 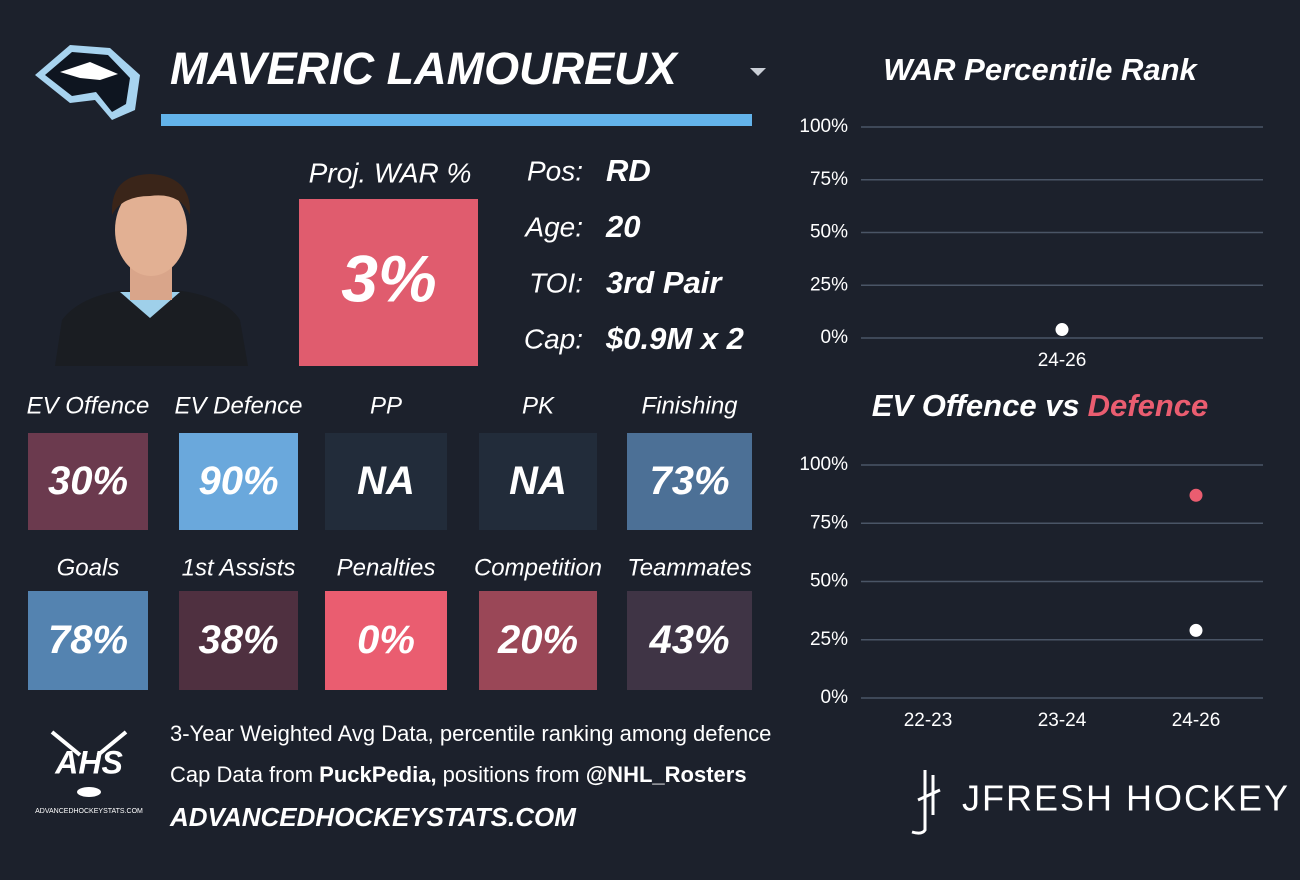 I want to click on brand-glyph, so click(x=926, y=802).